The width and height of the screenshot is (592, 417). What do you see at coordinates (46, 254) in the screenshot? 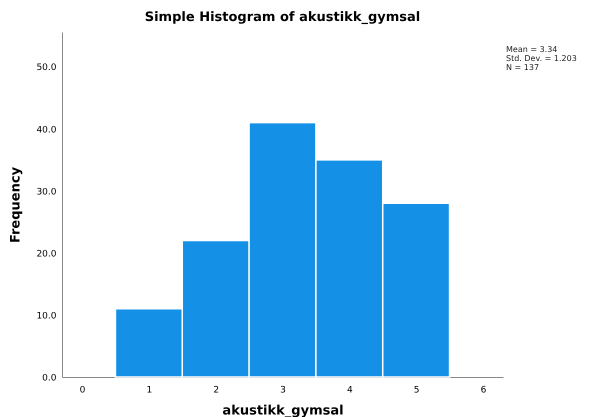
I see `y-tick-label: 20.0` at bounding box center [46, 254].